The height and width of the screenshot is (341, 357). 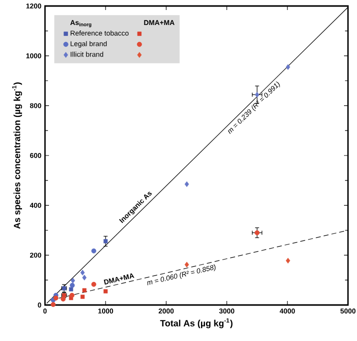 I want to click on x-axis-title: Total As (µg kg$^{-1}$), so click(x=196, y=323).